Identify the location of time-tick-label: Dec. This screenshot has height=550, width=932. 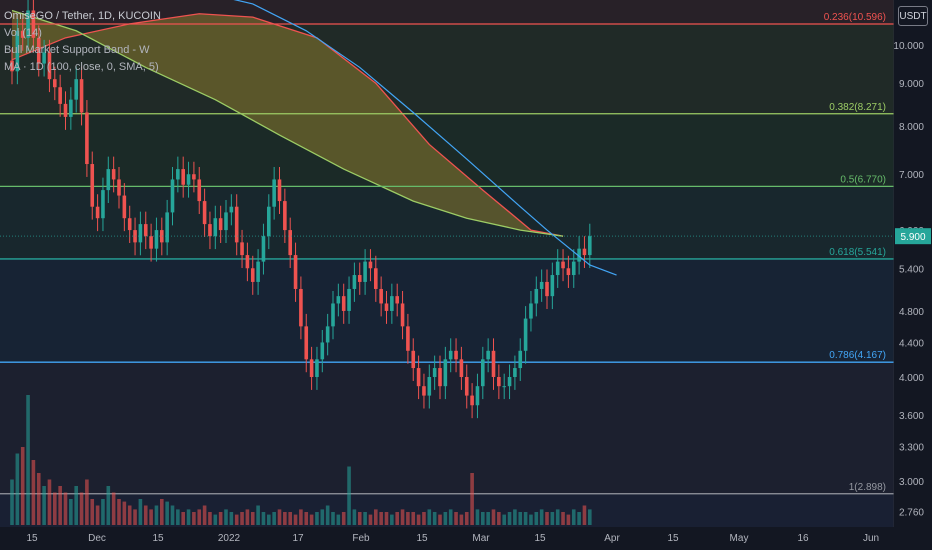
(97, 538).